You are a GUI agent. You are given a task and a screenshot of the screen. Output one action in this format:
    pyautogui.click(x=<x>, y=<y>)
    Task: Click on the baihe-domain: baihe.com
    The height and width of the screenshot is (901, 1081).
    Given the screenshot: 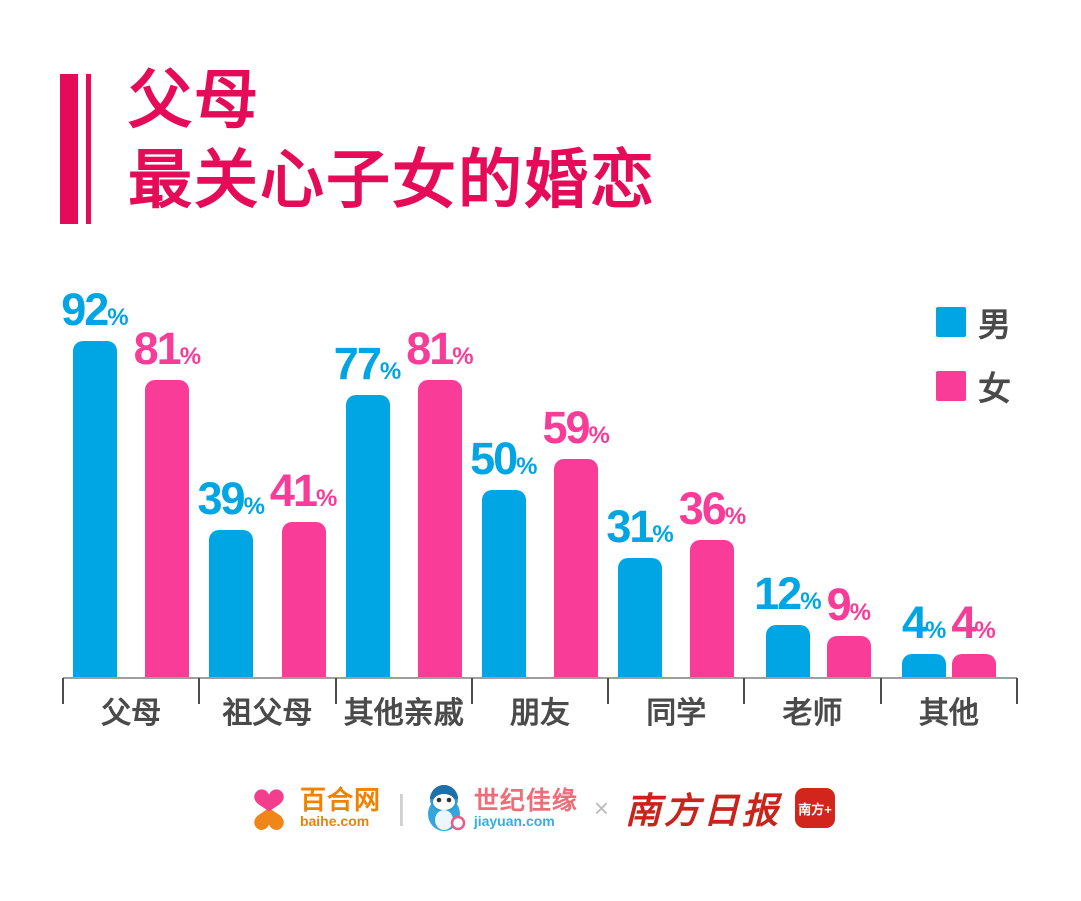 What is the action you would take?
    pyautogui.click(x=334, y=821)
    